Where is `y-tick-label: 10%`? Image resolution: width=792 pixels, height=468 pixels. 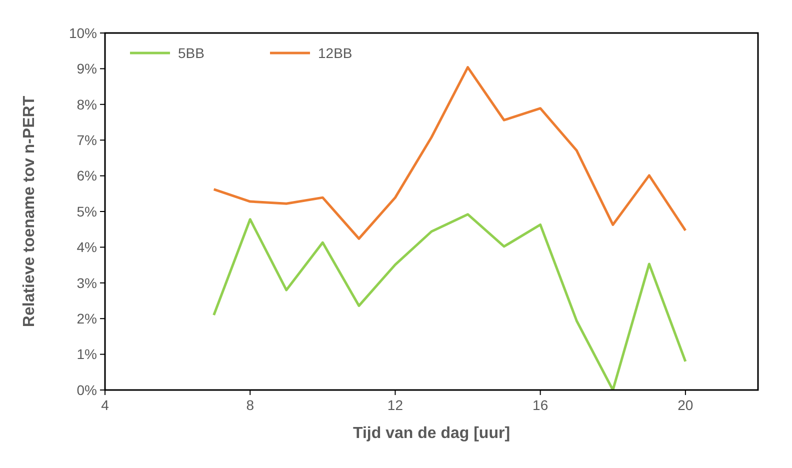
y-tick-label: 10% is located at coordinates (82, 32).